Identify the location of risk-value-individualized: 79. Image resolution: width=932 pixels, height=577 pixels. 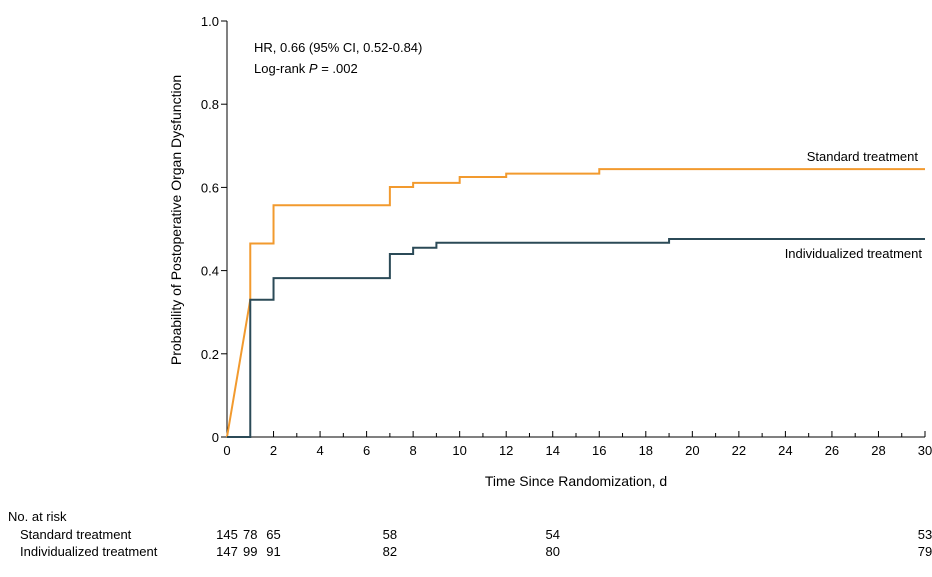
(925, 551).